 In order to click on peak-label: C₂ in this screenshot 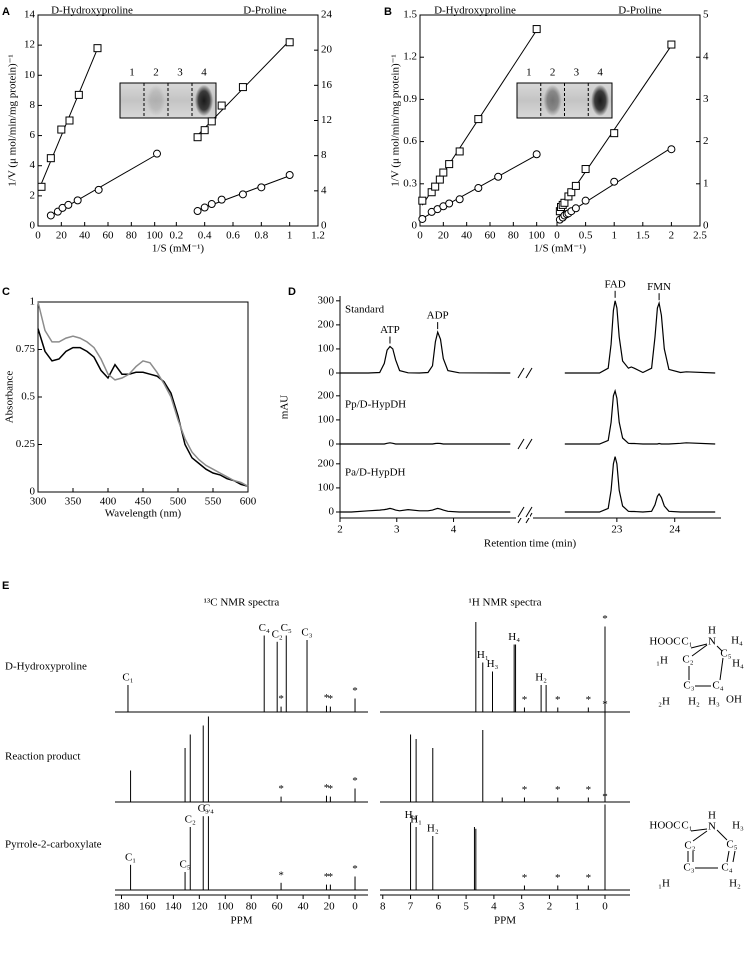, I will do `click(190, 820)`.